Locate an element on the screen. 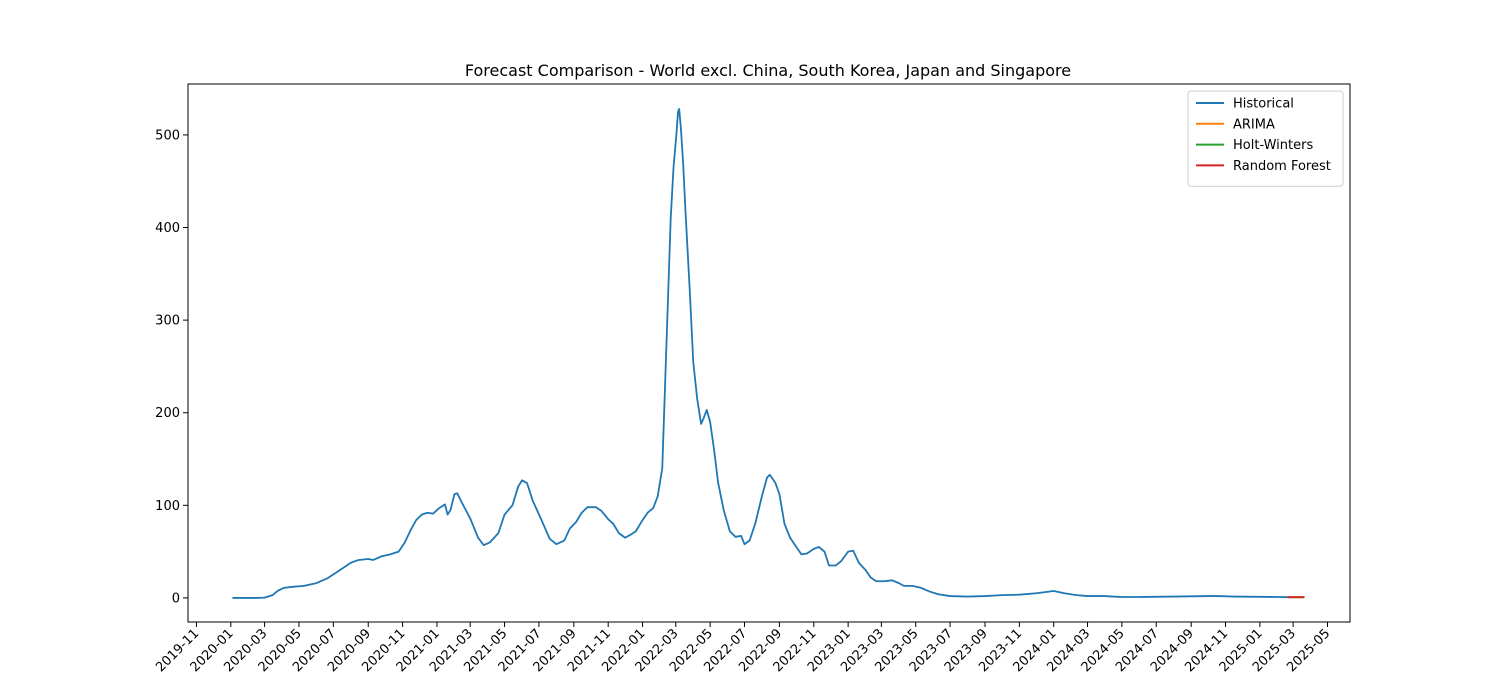 This screenshot has height=700, width=1500. y-tick-label: 300 is located at coordinates (167, 321).